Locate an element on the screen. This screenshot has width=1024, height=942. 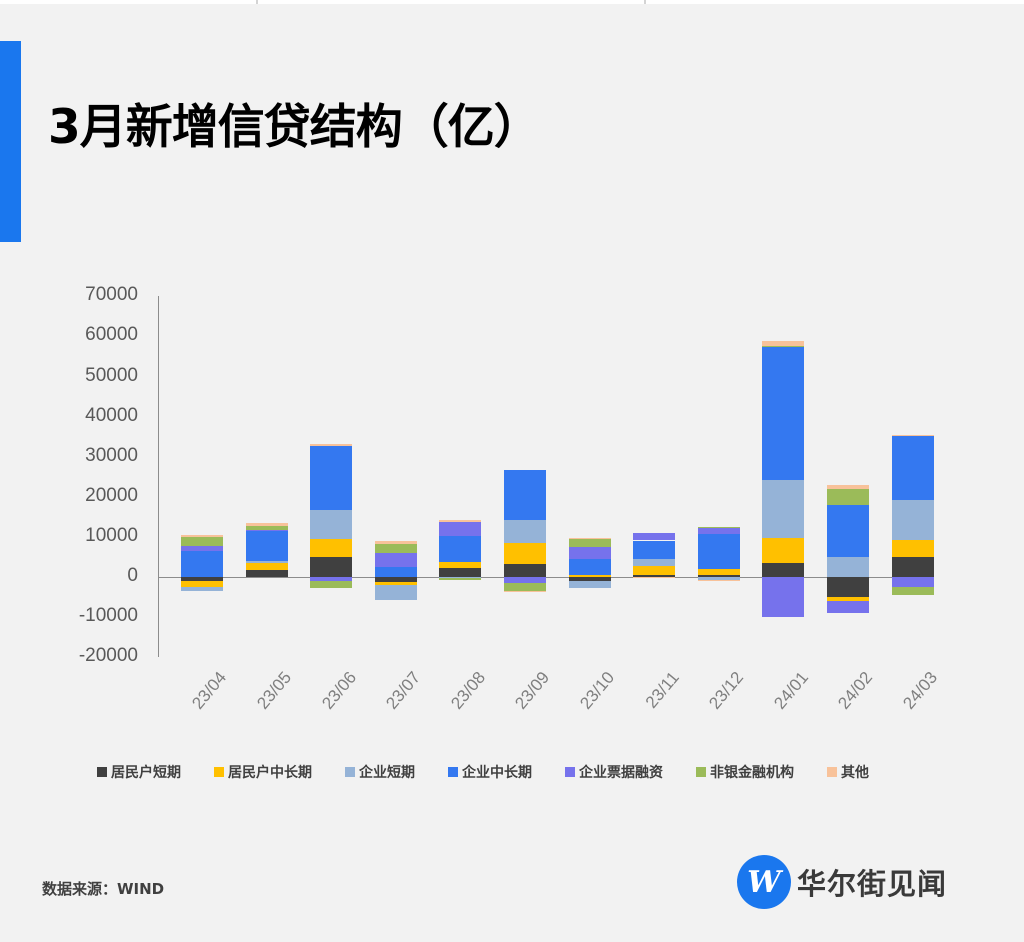
y-tick-label: 20000 is located at coordinates (111, 495).